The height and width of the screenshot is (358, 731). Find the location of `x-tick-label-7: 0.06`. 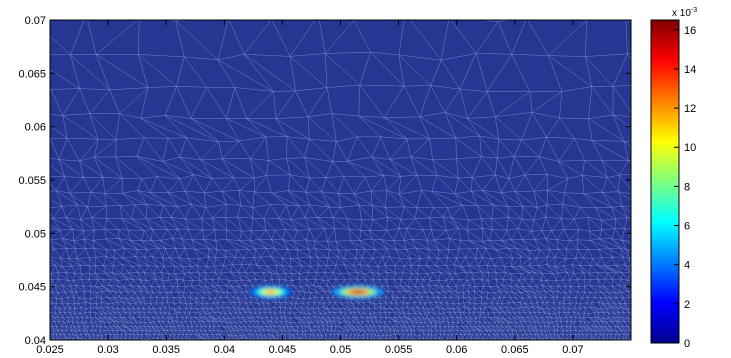

x-tick-label-7: 0.06 is located at coordinates (456, 350).